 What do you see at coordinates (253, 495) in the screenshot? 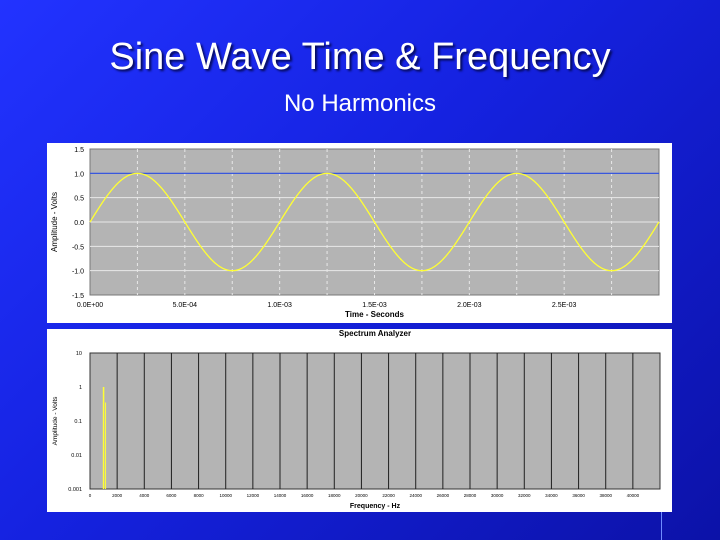
I see `x-tick-label: 12000` at bounding box center [253, 495].